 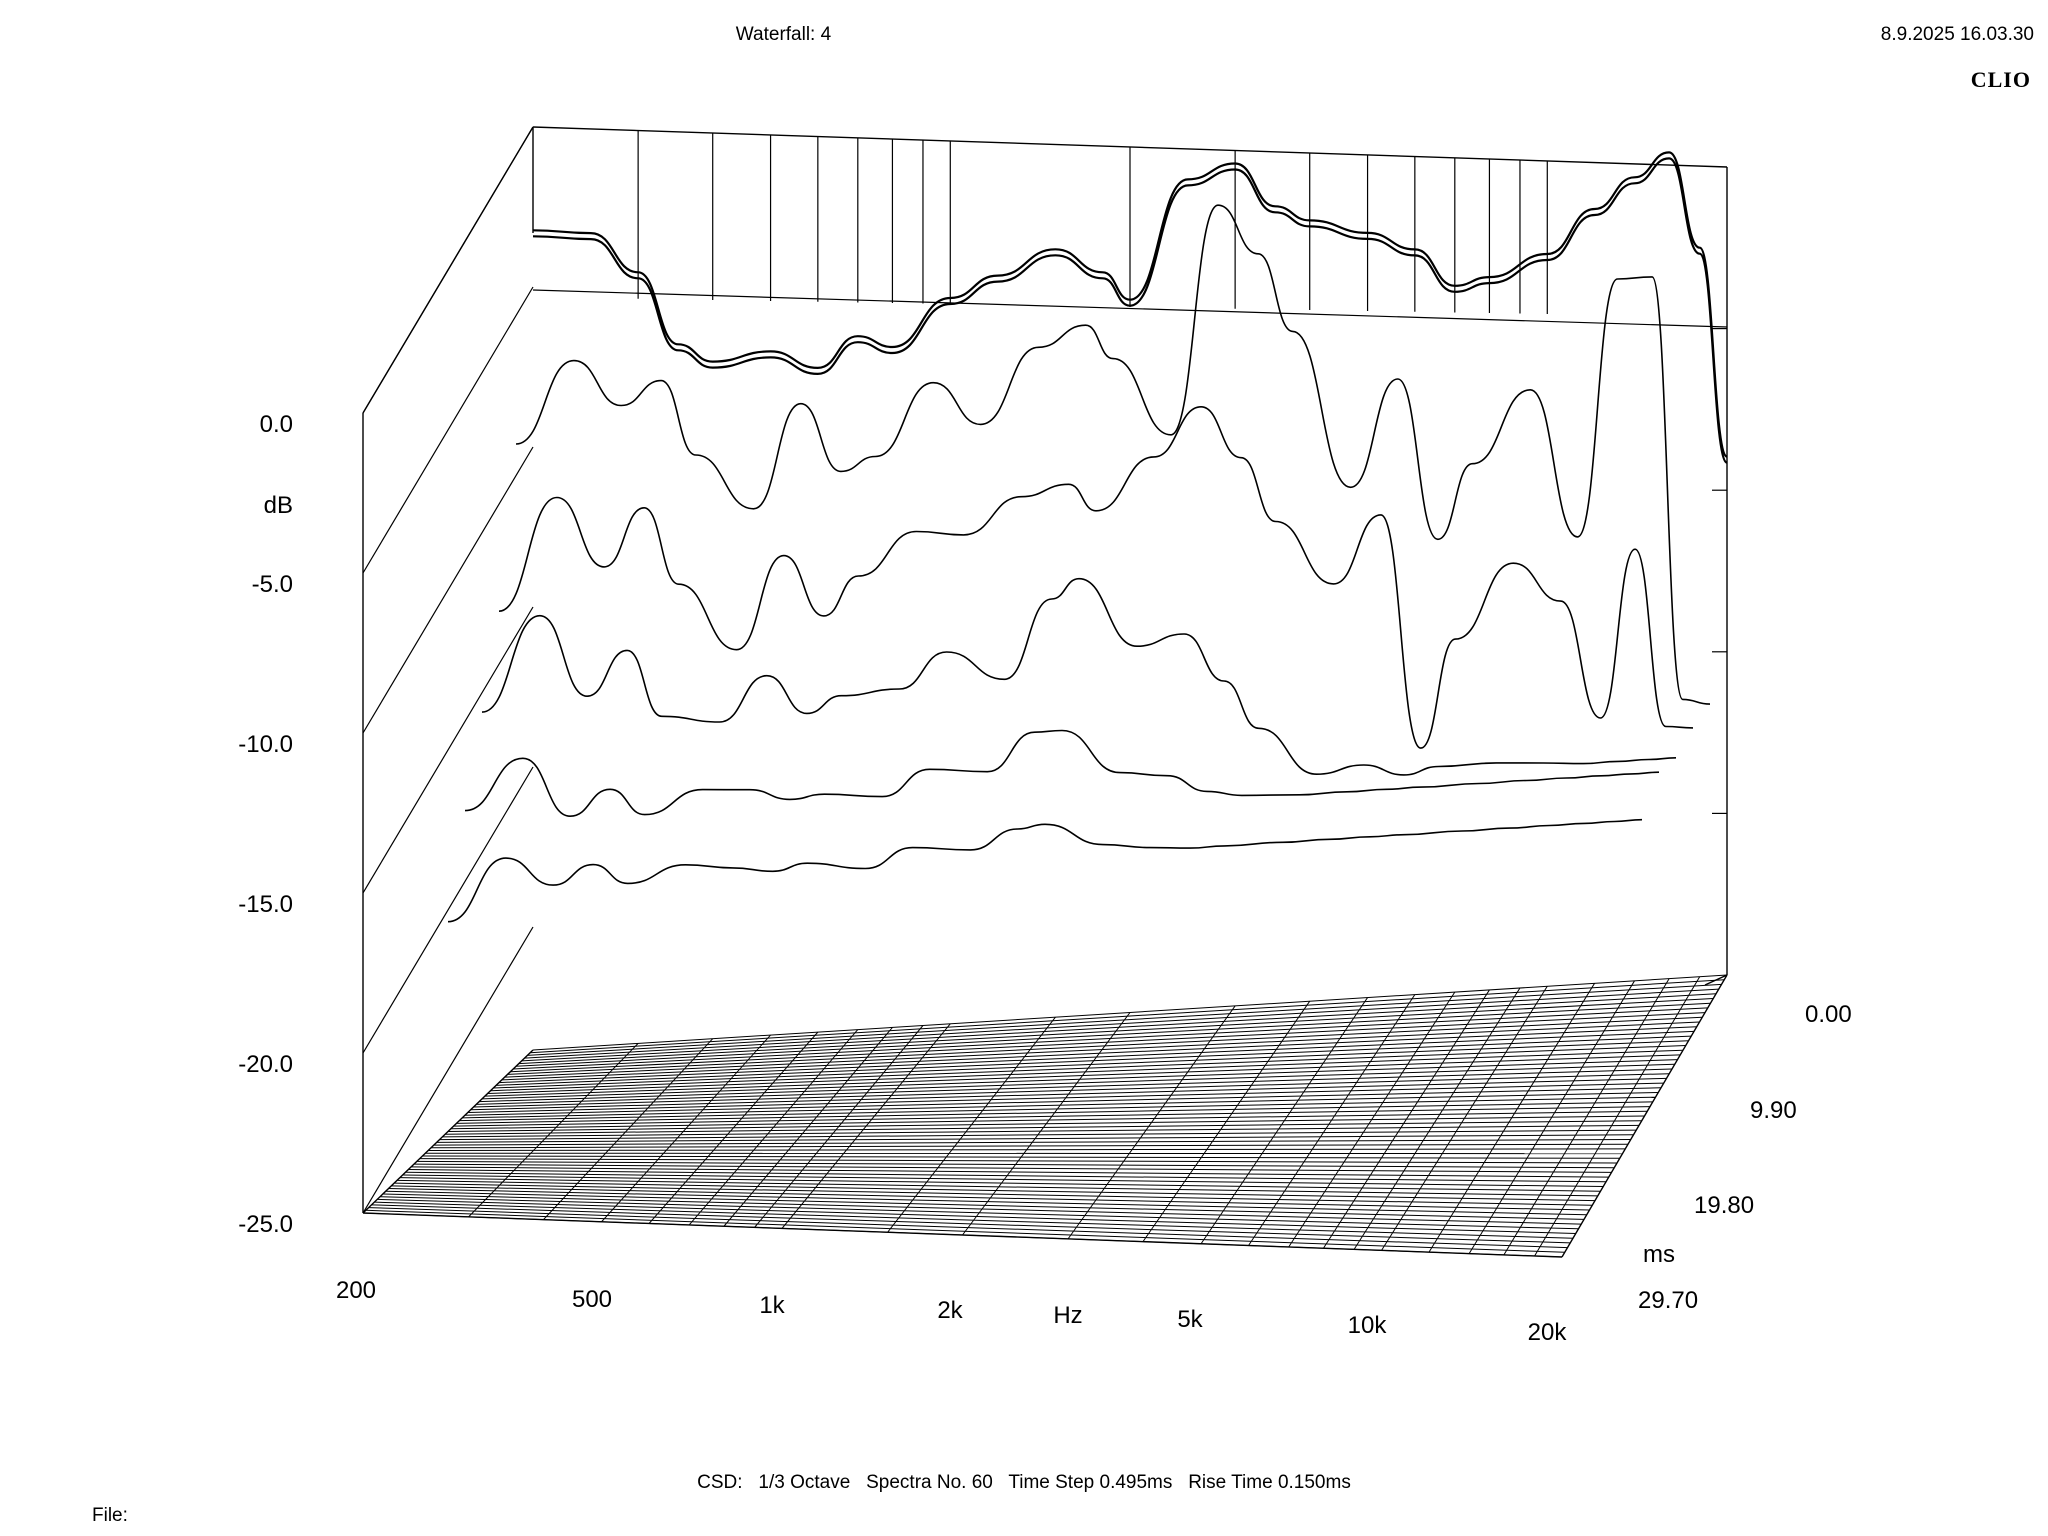 I want to click on spectrum-8.91ms, so click(x=1079, y=676).